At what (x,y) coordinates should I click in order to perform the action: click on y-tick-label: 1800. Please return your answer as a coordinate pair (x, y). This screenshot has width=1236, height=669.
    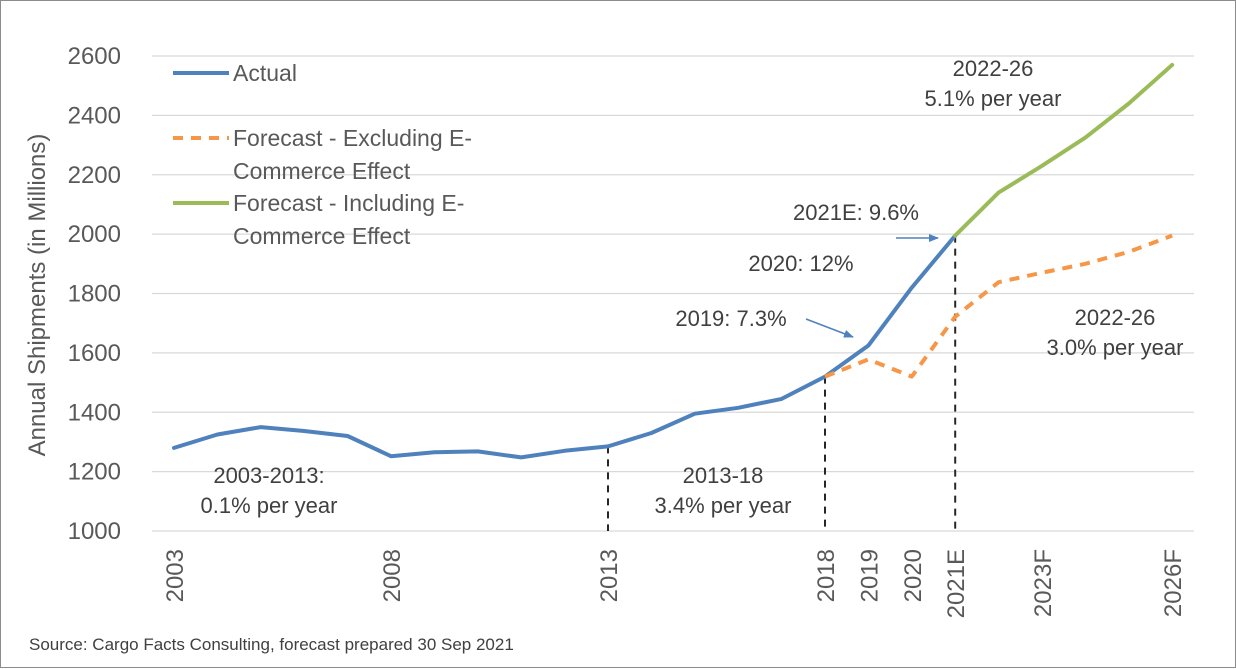
    Looking at the image, I should click on (94, 294).